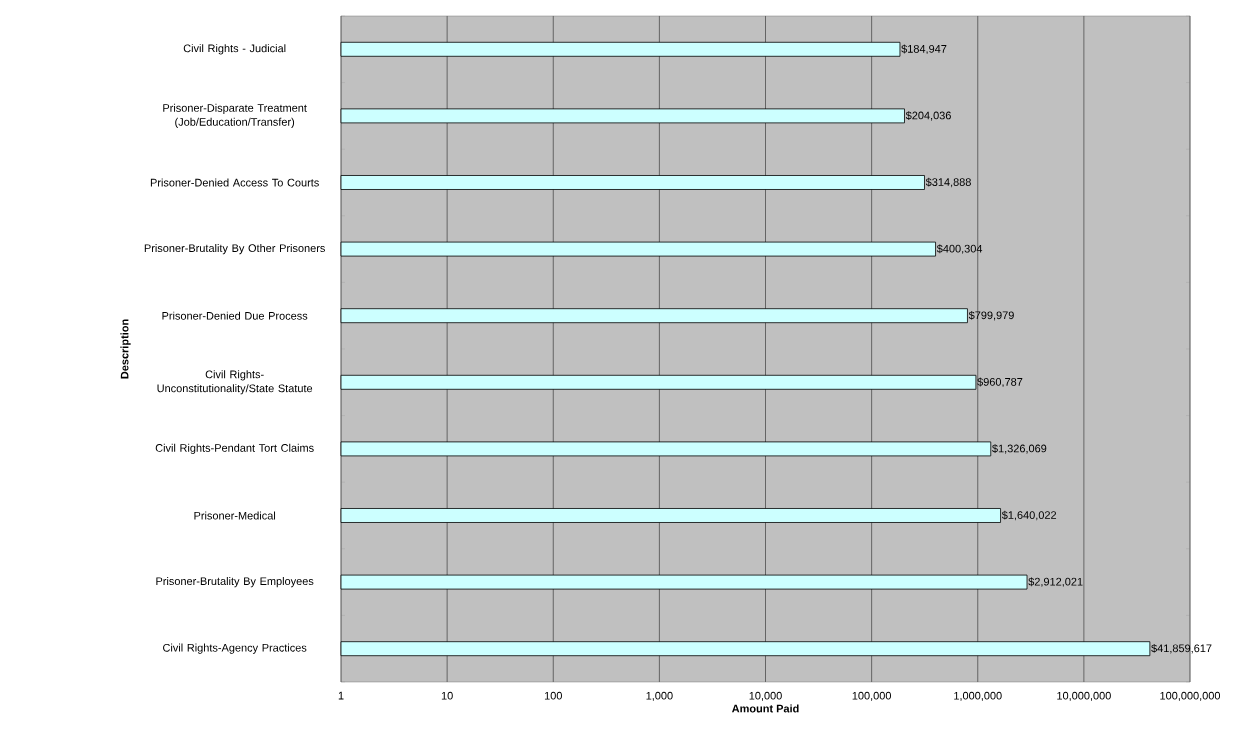  What do you see at coordinates (1084, 696) in the screenshot?
I see `x-tick-label: 10,000,000` at bounding box center [1084, 696].